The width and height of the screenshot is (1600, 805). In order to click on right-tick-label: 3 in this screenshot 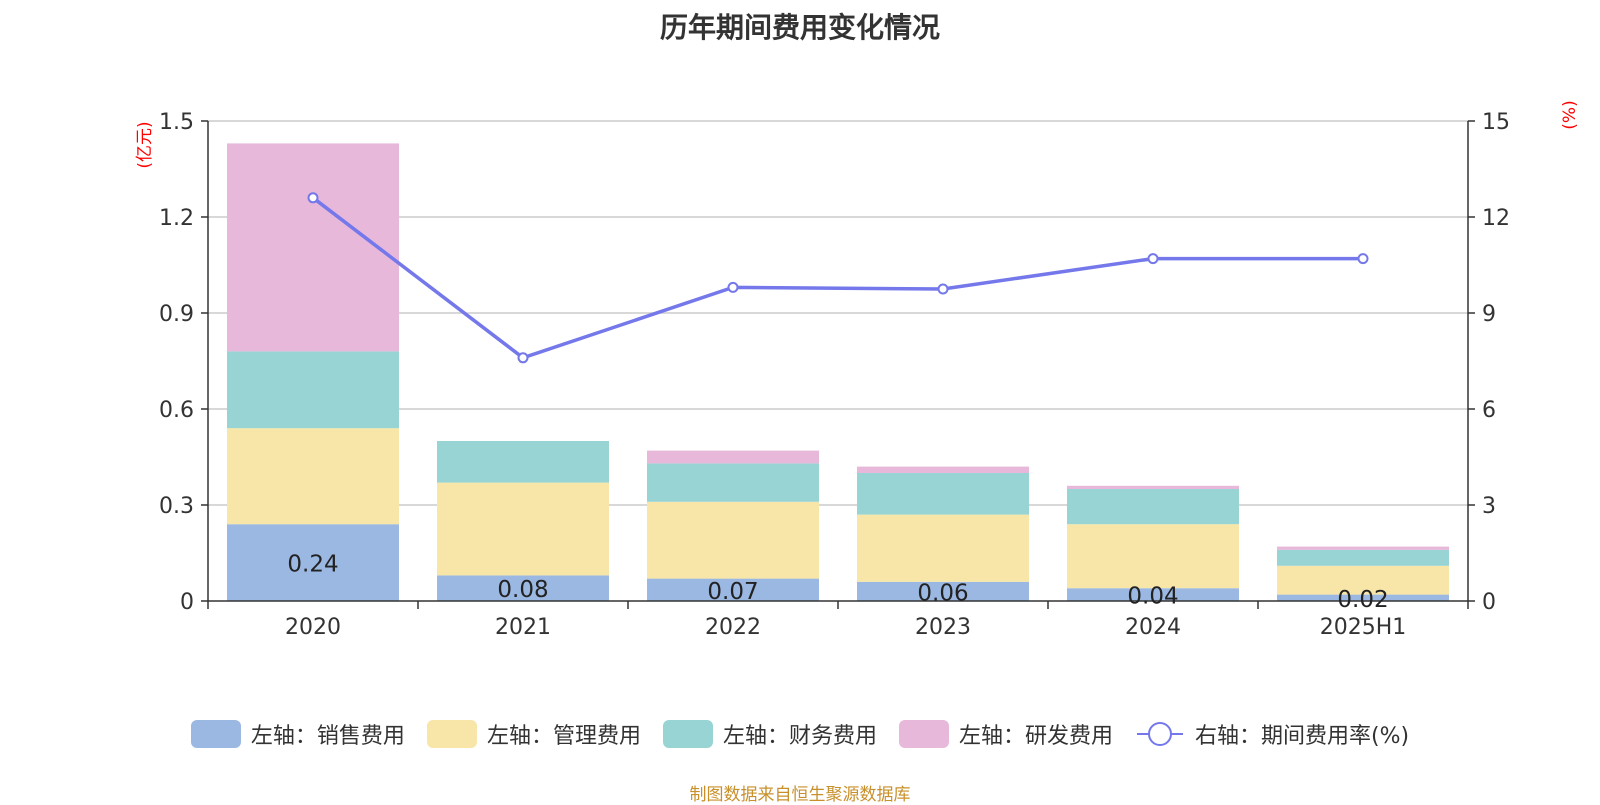, I will do `click(1489, 506)`.